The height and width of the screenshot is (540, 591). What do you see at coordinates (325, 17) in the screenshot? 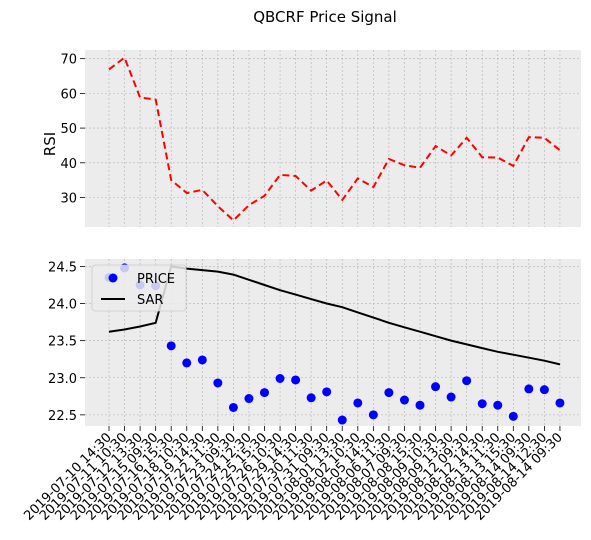
I see `chart-title: QBCRF Price Signal` at bounding box center [325, 17].